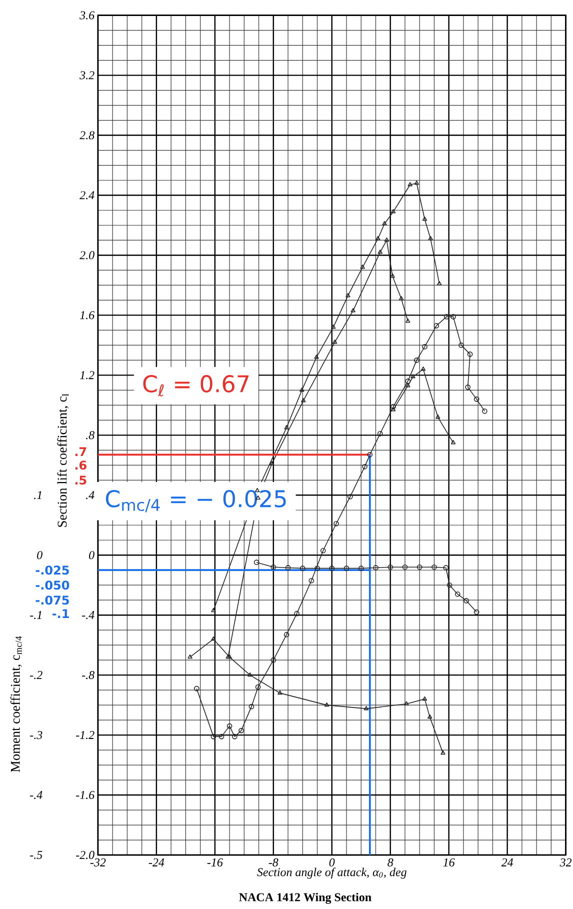  I want to click on y-tick-label: 1.2, so click(87, 375).